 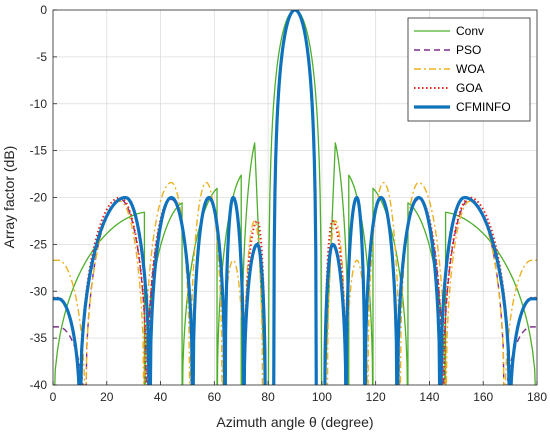 What do you see at coordinates (53, 397) in the screenshot?
I see `x-tick-label: 0` at bounding box center [53, 397].